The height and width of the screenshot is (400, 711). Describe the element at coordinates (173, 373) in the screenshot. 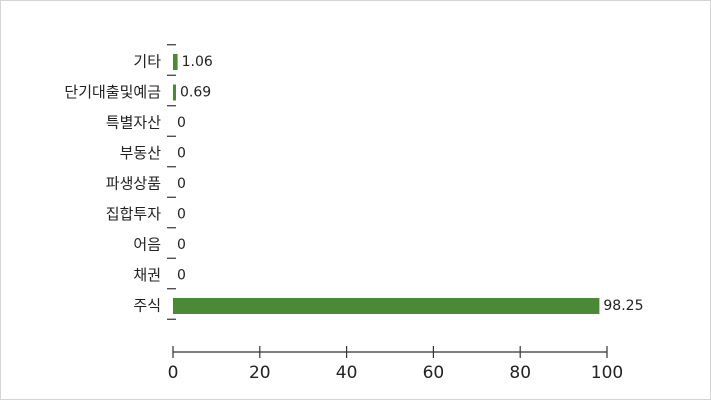

I see `x-tick-label: 0` at that location.